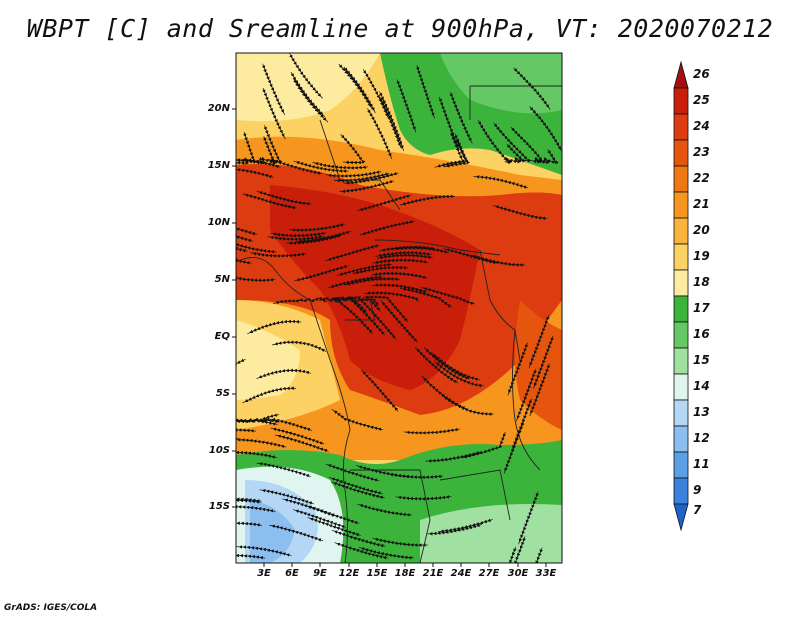 This screenshot has width=800, height=618. What do you see at coordinates (218, 222) in the screenshot?
I see `lat-label: 10N` at bounding box center [218, 222].